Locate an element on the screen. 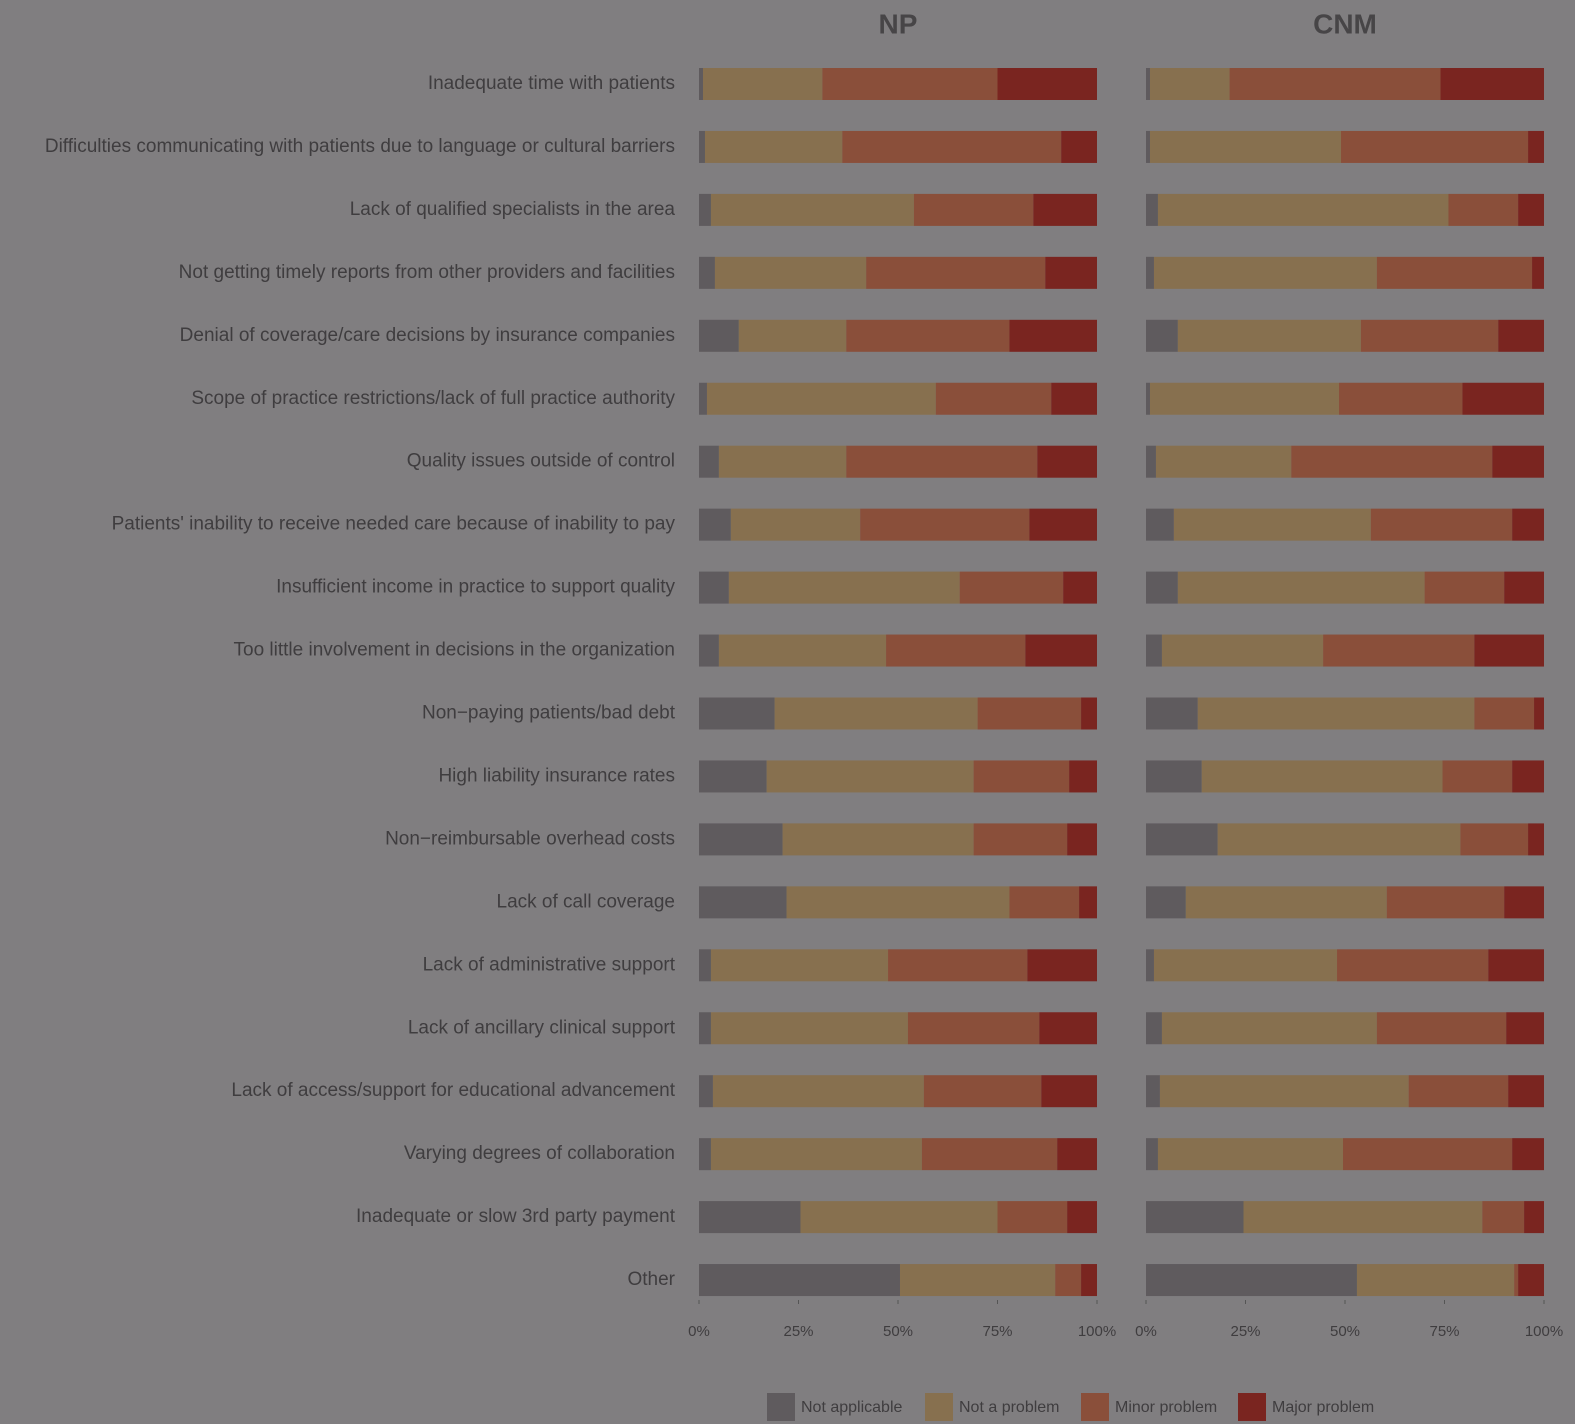 This screenshot has width=1575, height=1424. category-label: Other is located at coordinates (651, 1279).